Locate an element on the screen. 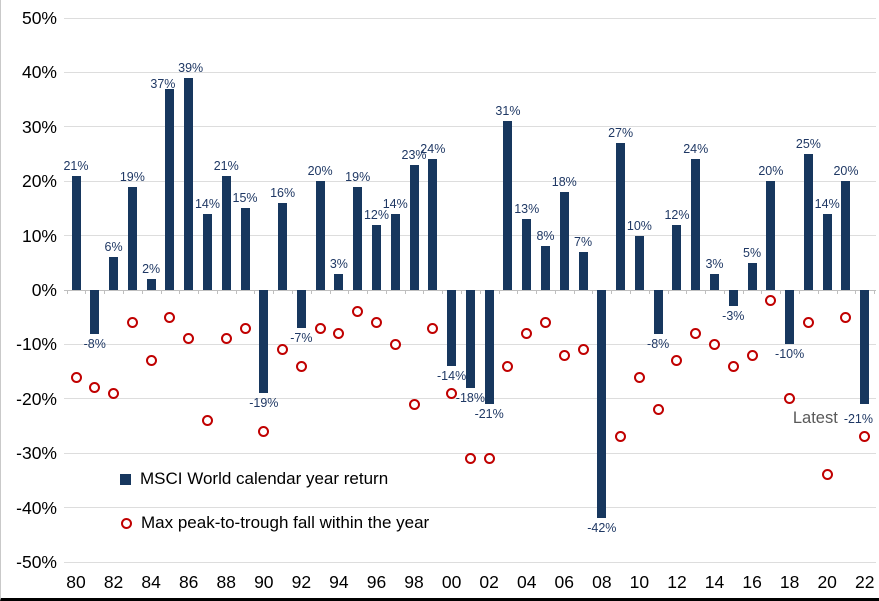  x-tick-label-00: 00 is located at coordinates (451, 582).